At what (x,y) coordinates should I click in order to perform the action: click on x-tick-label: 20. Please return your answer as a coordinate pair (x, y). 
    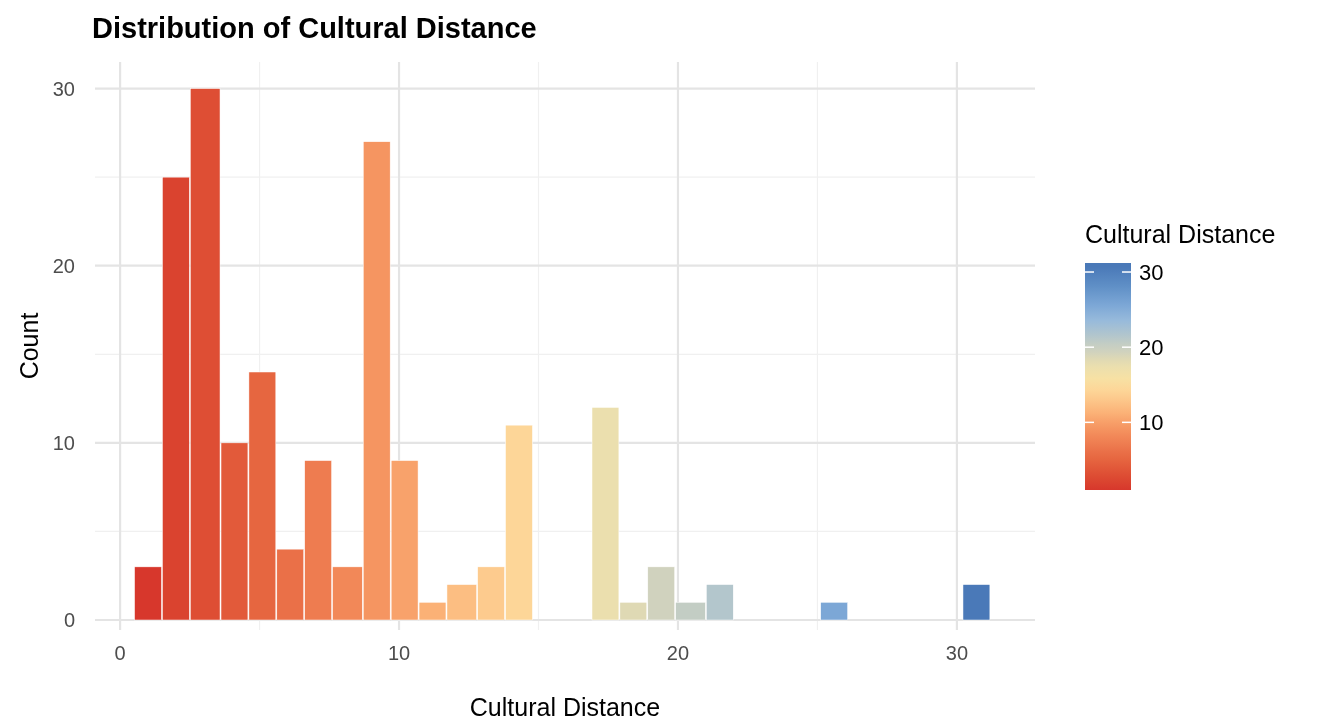
    Looking at the image, I should click on (678, 653).